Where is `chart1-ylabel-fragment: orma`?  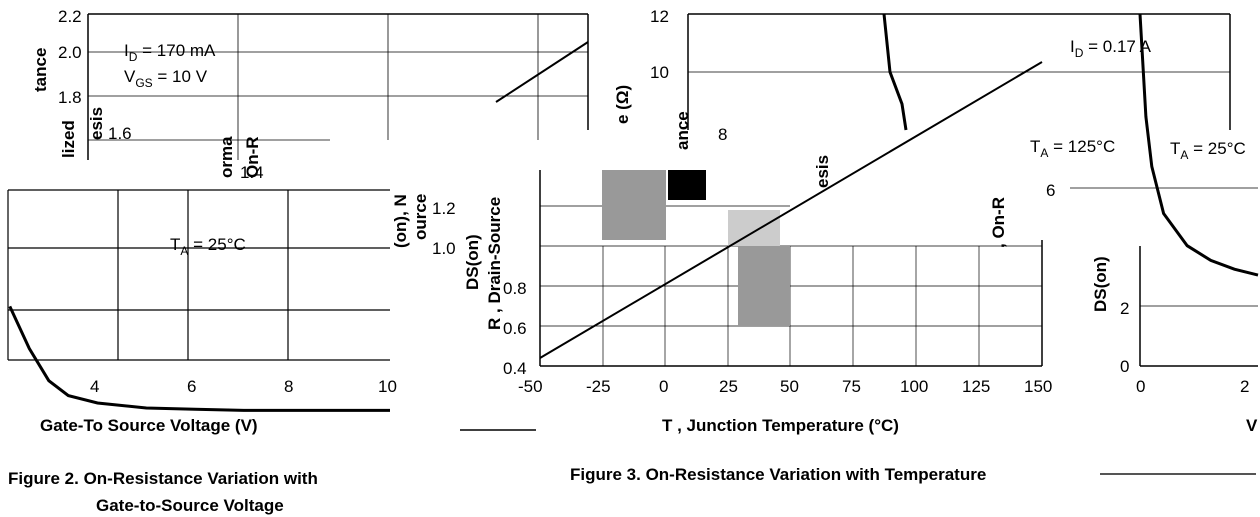
chart1-ylabel-fragment: orma is located at coordinates (226, 157).